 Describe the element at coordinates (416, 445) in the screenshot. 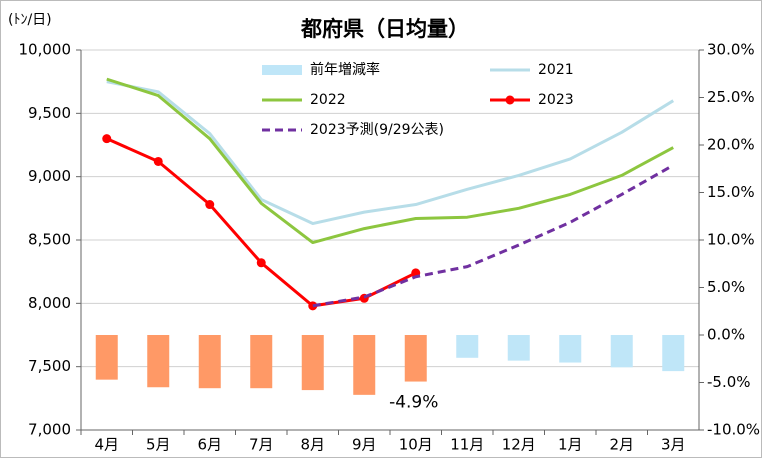

I see `x-tick-label: 10月` at that location.